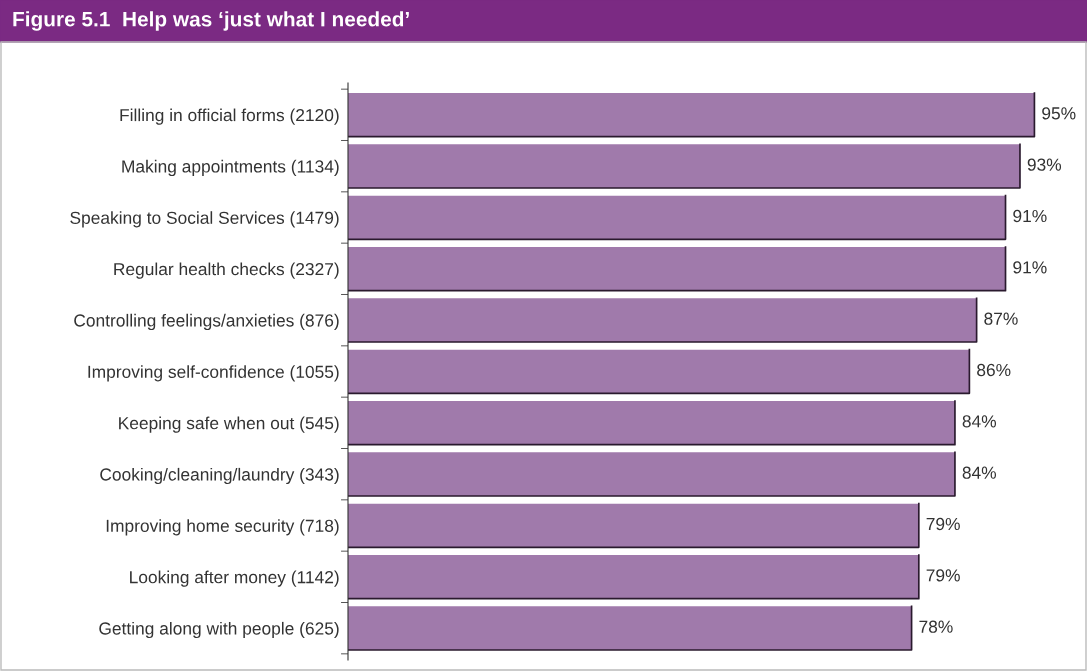  I want to click on chart-title: Figure 5.1 Help was ‘just what I needed’, so click(211, 21).